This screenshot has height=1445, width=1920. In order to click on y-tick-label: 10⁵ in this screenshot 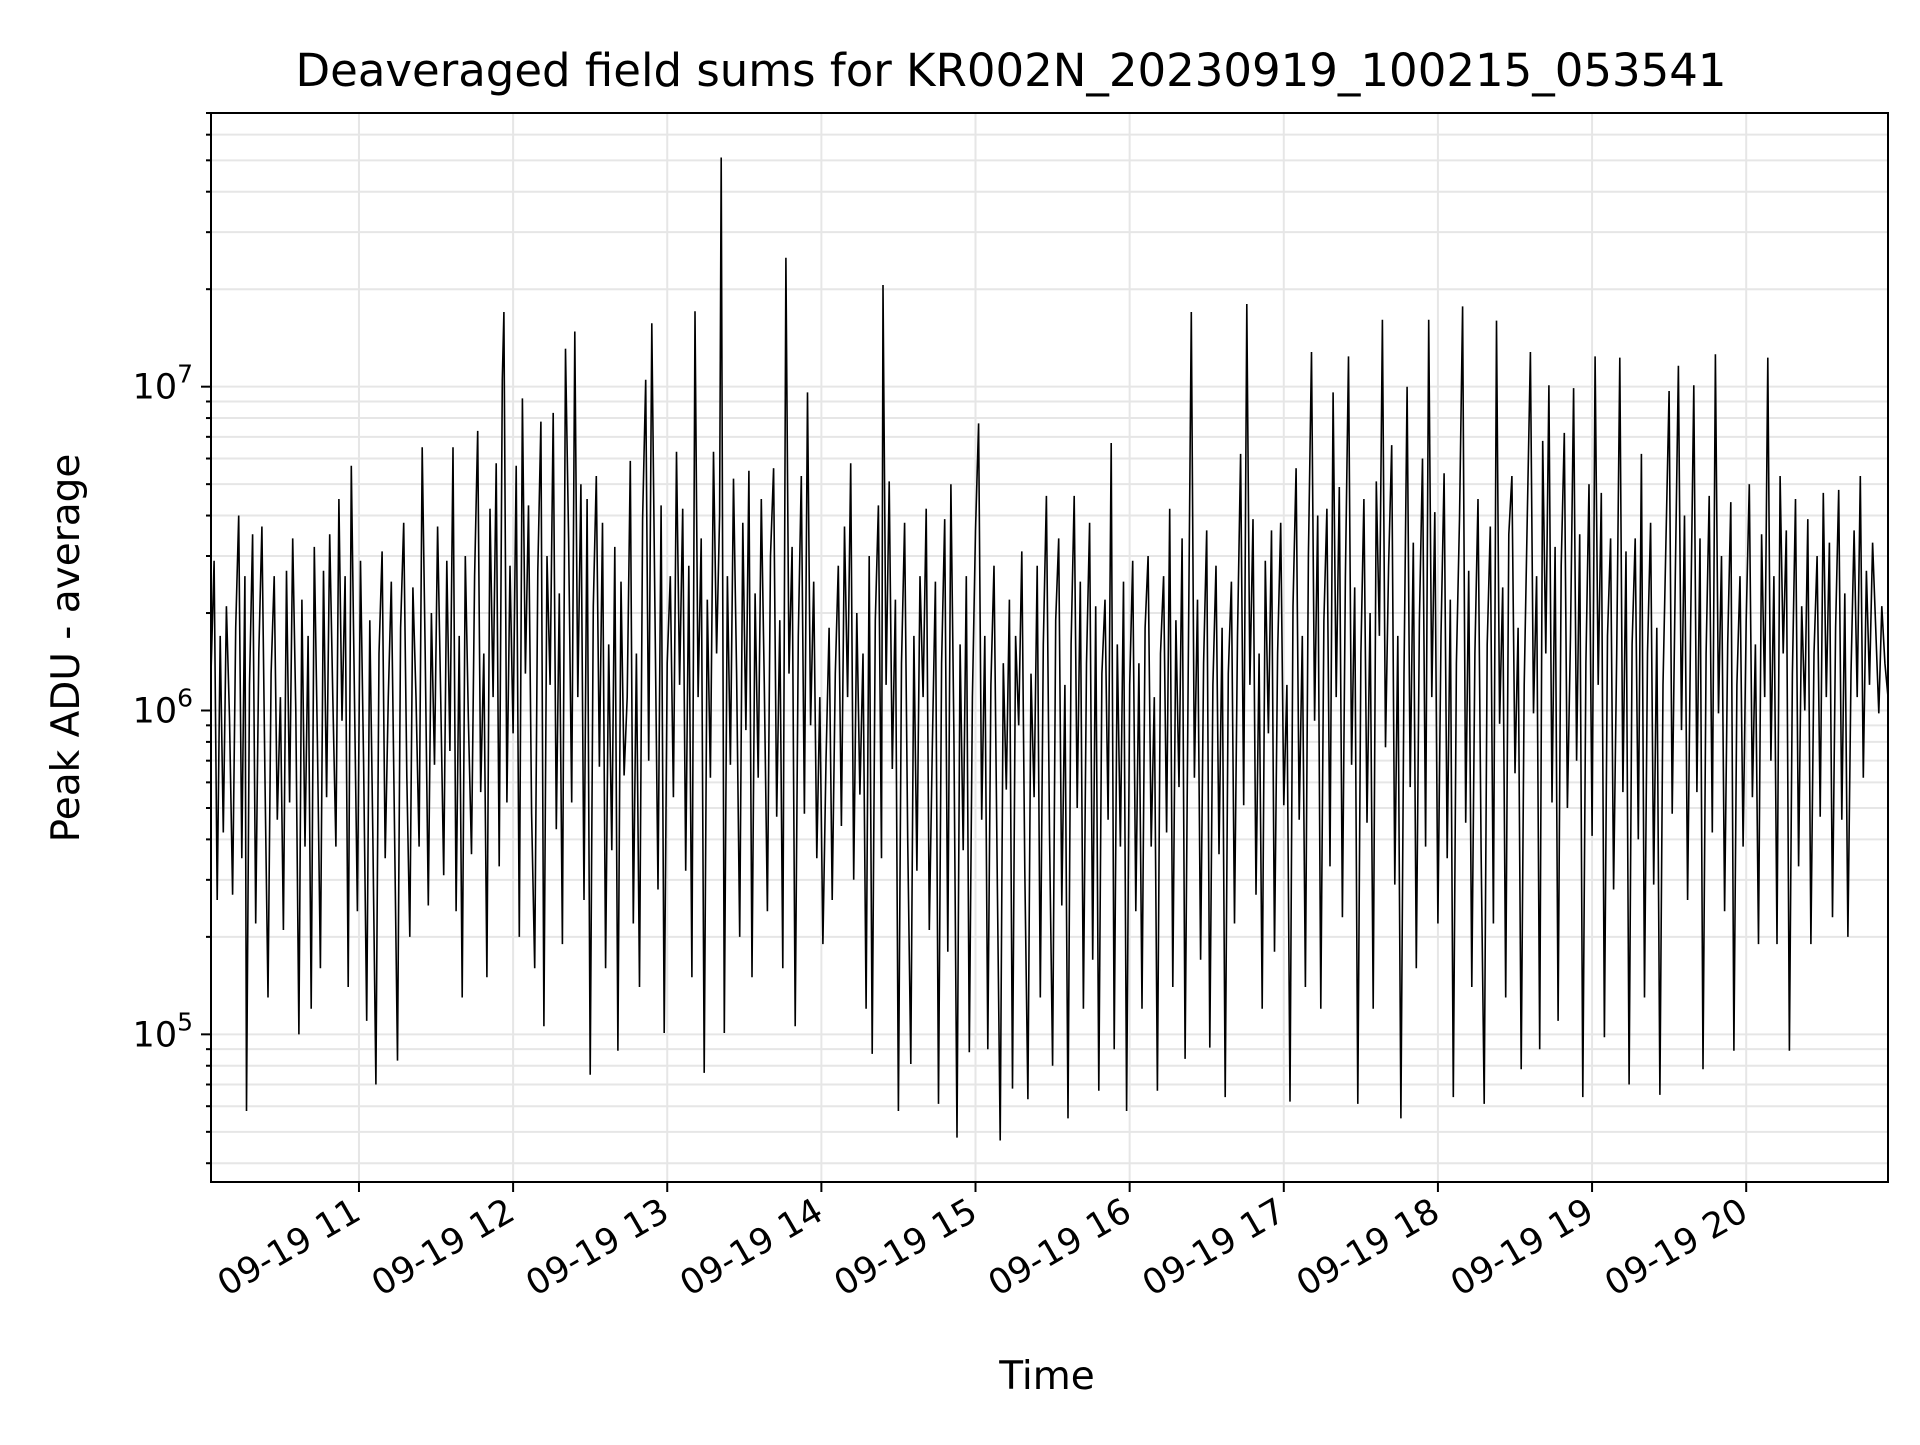, I will do `click(163, 1031)`.